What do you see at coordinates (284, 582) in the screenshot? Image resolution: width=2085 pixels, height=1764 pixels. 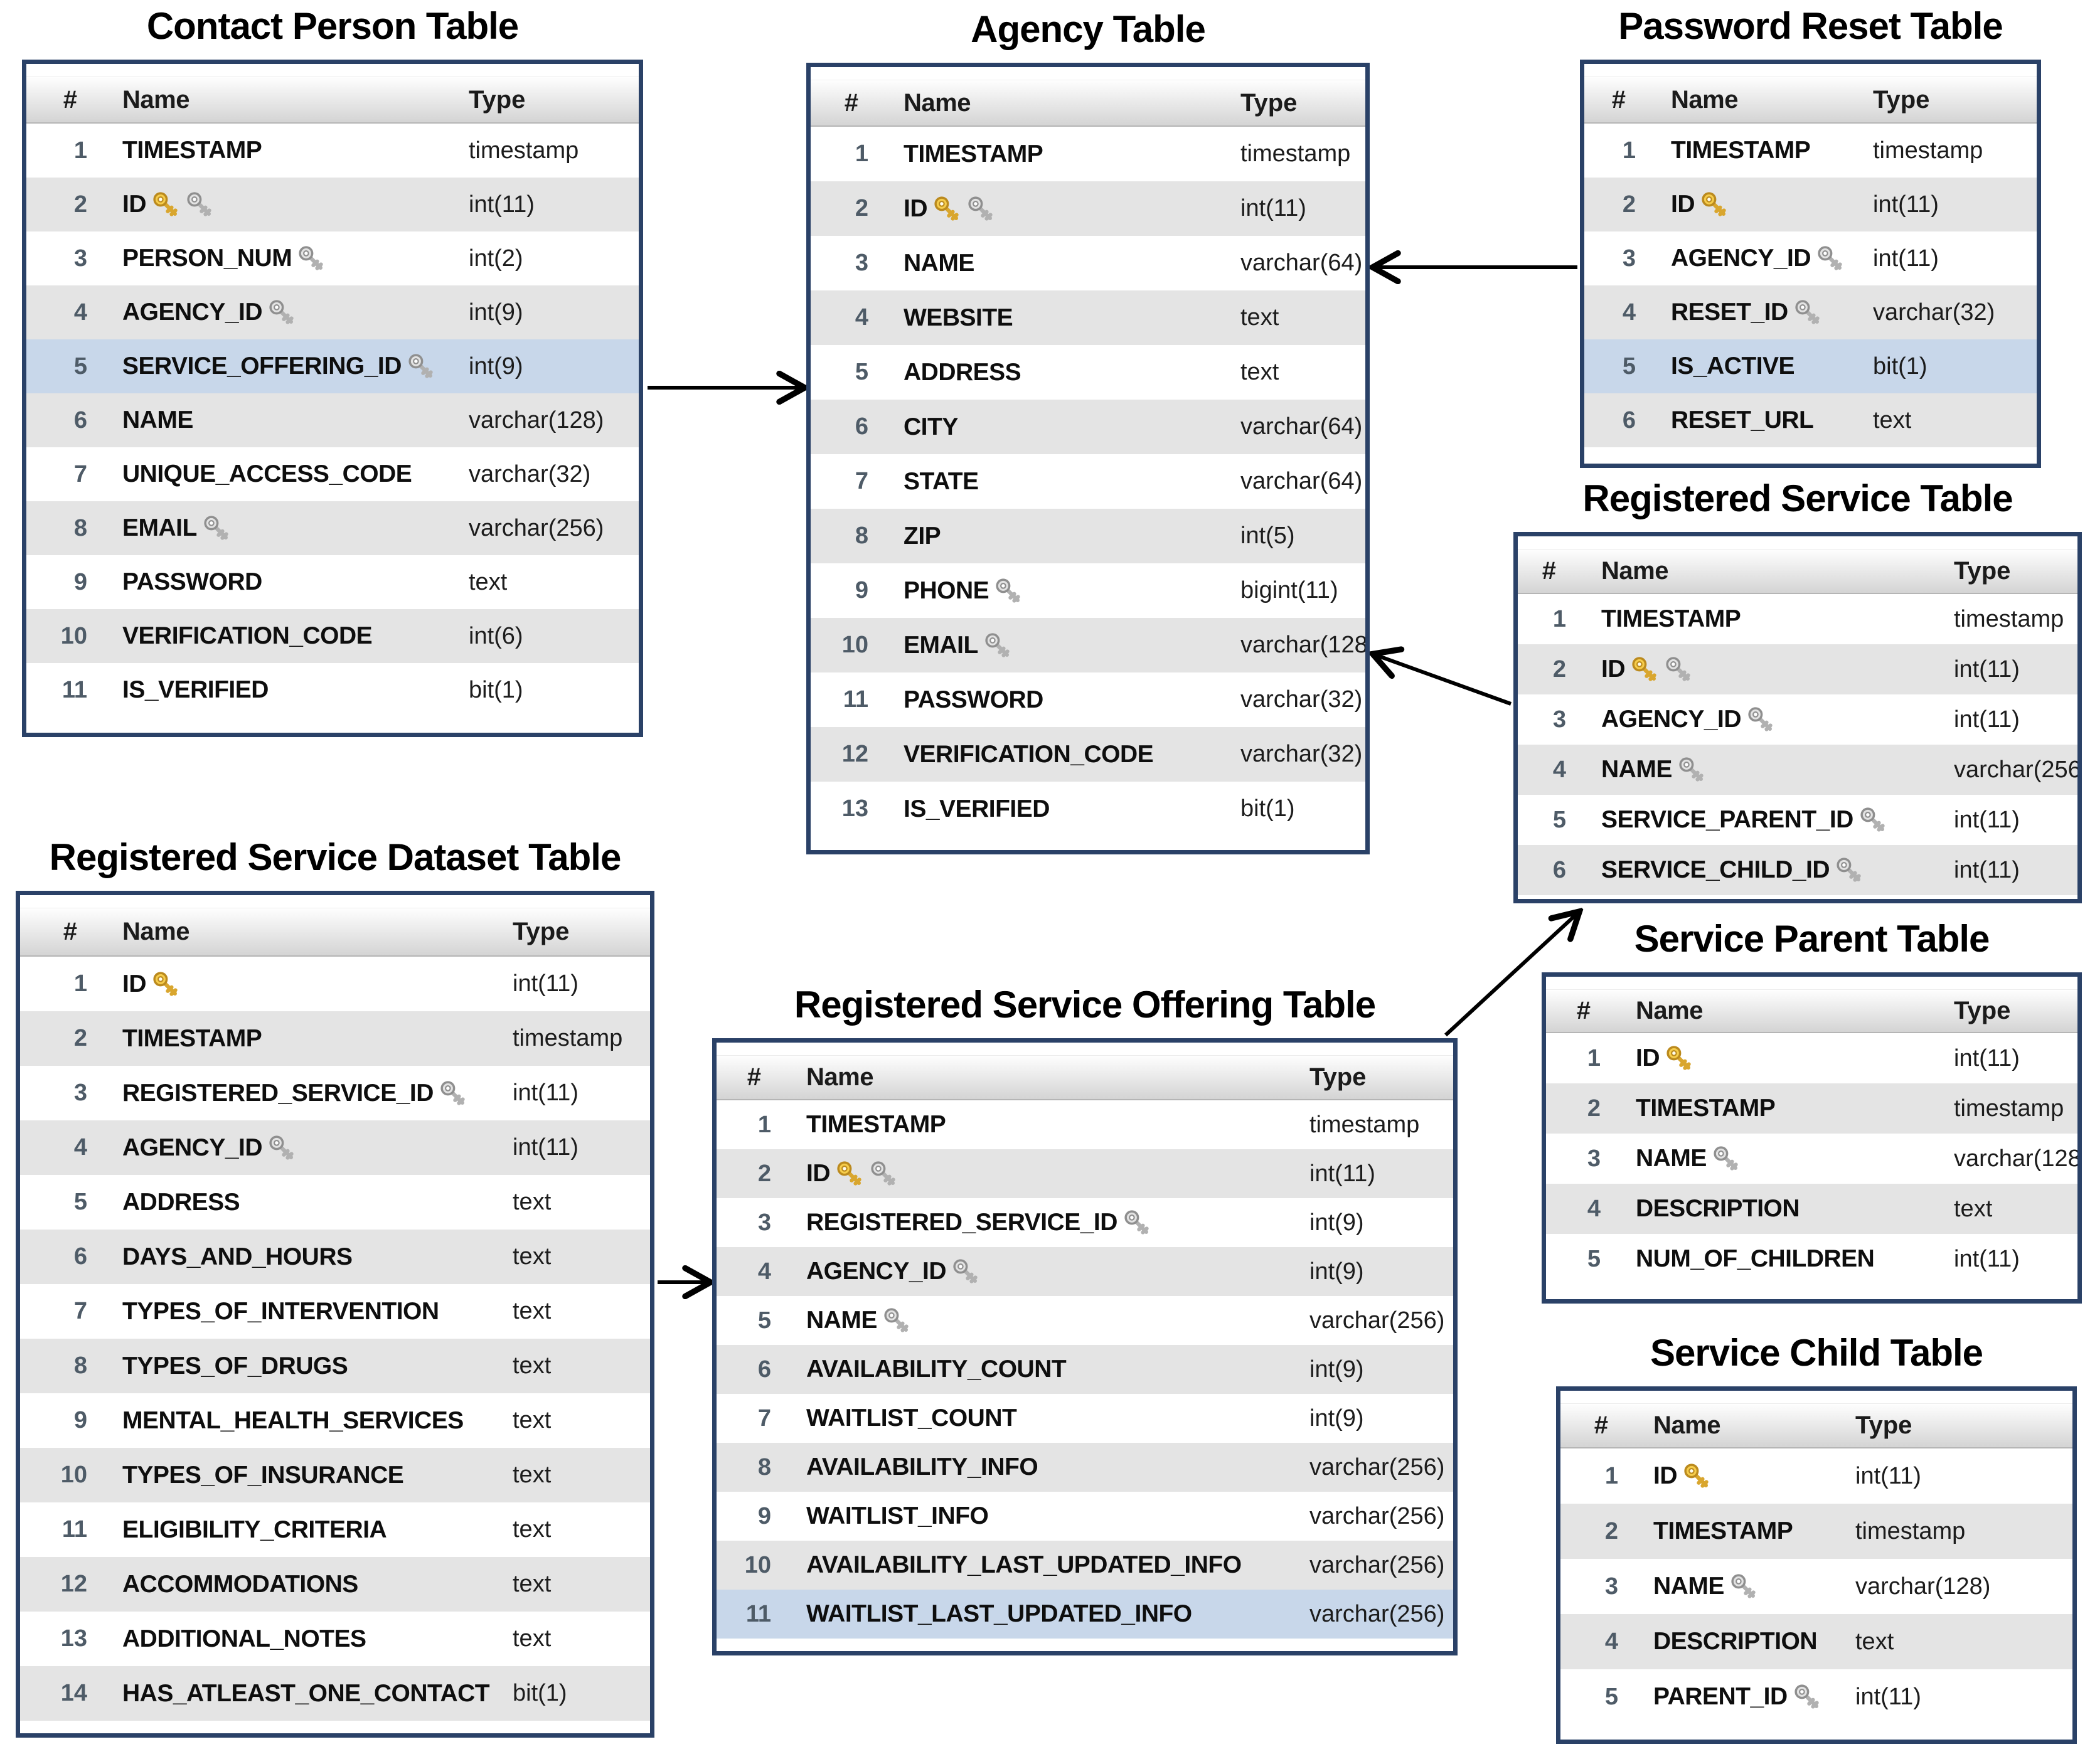 I see `field-name-cell: PASSWORD` at bounding box center [284, 582].